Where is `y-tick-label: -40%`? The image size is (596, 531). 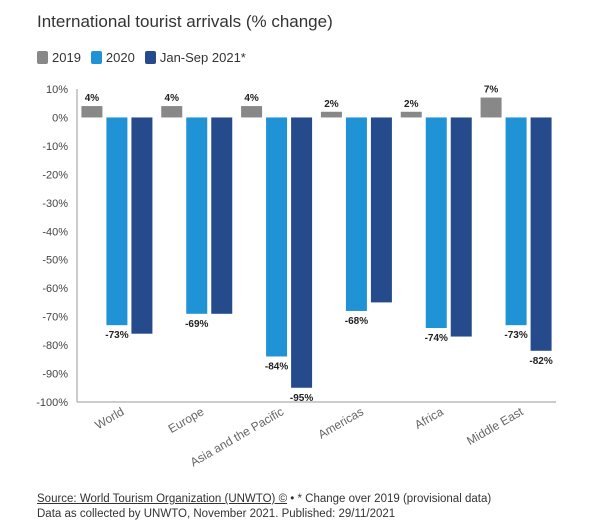 y-tick-label: -40% is located at coordinates (55, 232).